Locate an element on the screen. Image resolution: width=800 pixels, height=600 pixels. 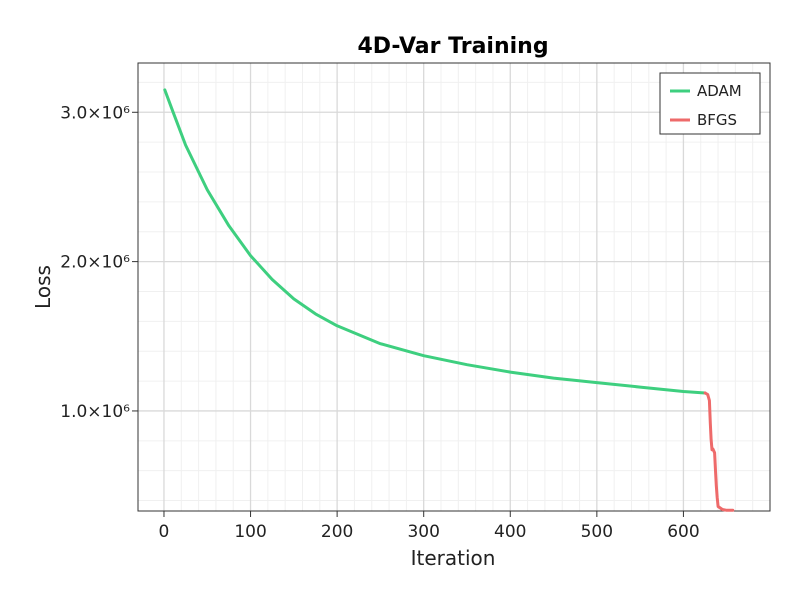
x-tick-label: 200 is located at coordinates (337, 532).